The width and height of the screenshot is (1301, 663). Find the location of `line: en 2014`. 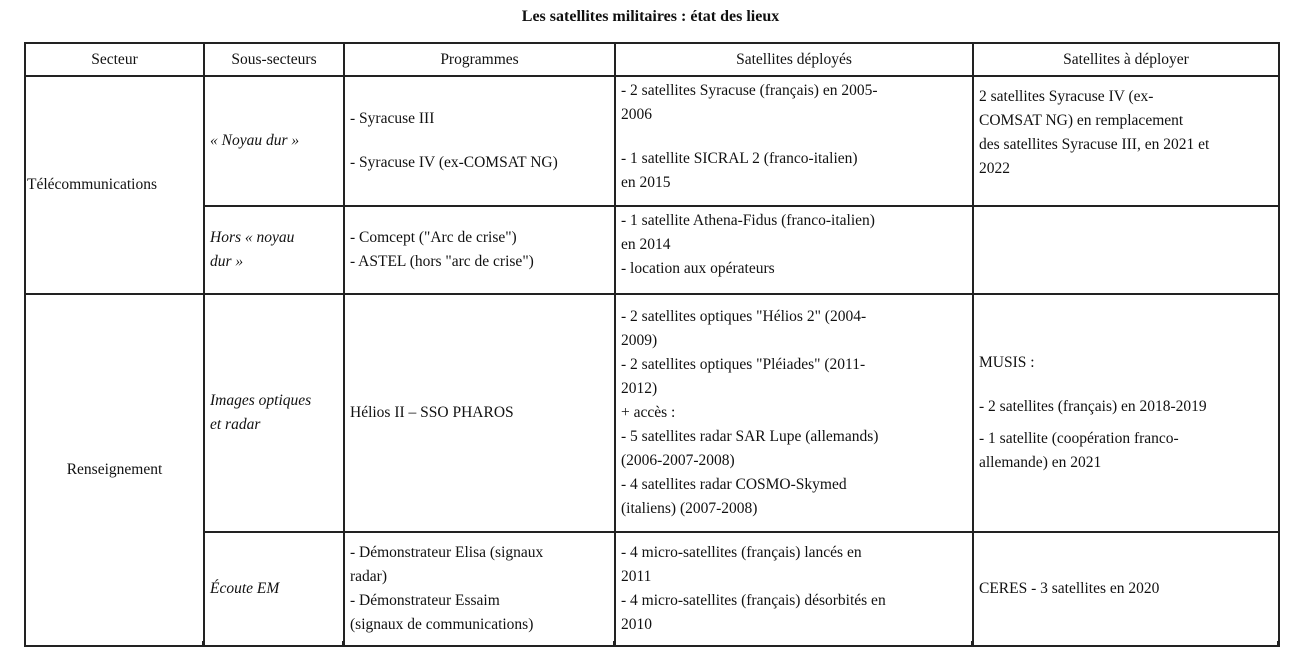

line: en 2014 is located at coordinates (646, 244).